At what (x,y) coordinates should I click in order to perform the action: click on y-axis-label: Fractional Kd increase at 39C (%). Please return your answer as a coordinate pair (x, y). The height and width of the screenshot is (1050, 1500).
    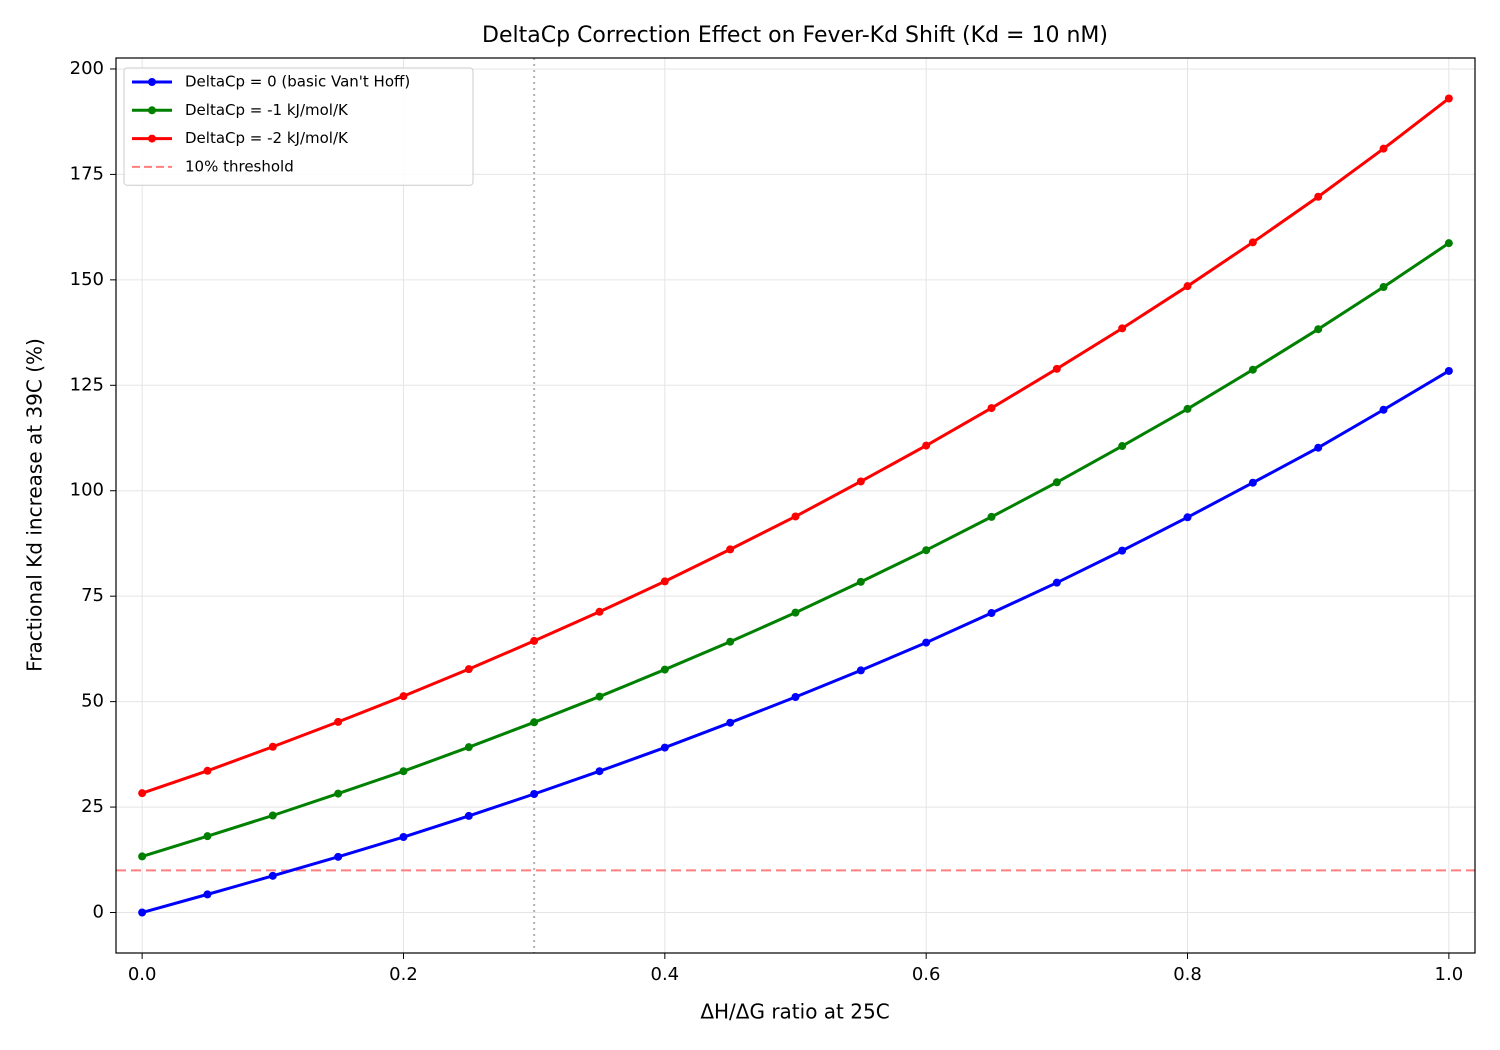
    Looking at the image, I should click on (35, 505).